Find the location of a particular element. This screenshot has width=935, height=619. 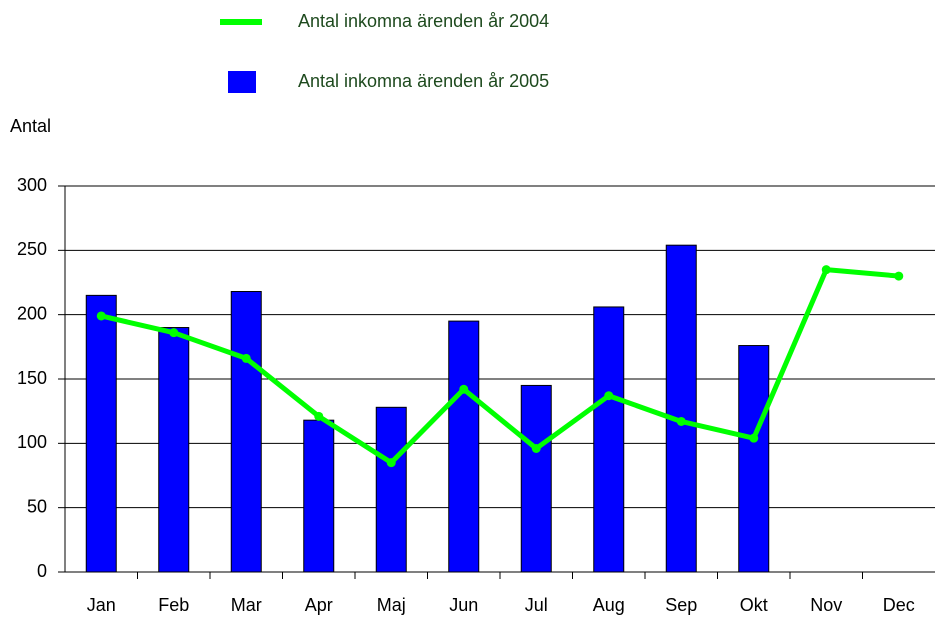

y-tick-label: 100 is located at coordinates (32, 442).